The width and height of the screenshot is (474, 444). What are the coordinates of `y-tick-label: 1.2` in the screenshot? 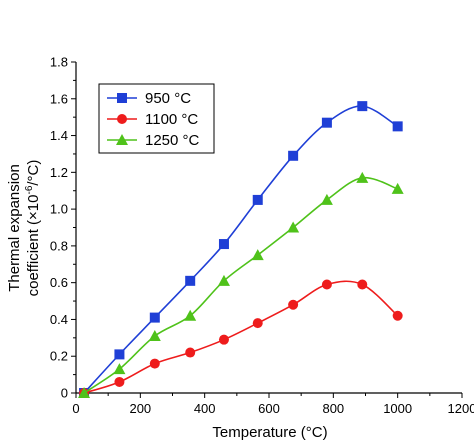 It's located at (59, 172).